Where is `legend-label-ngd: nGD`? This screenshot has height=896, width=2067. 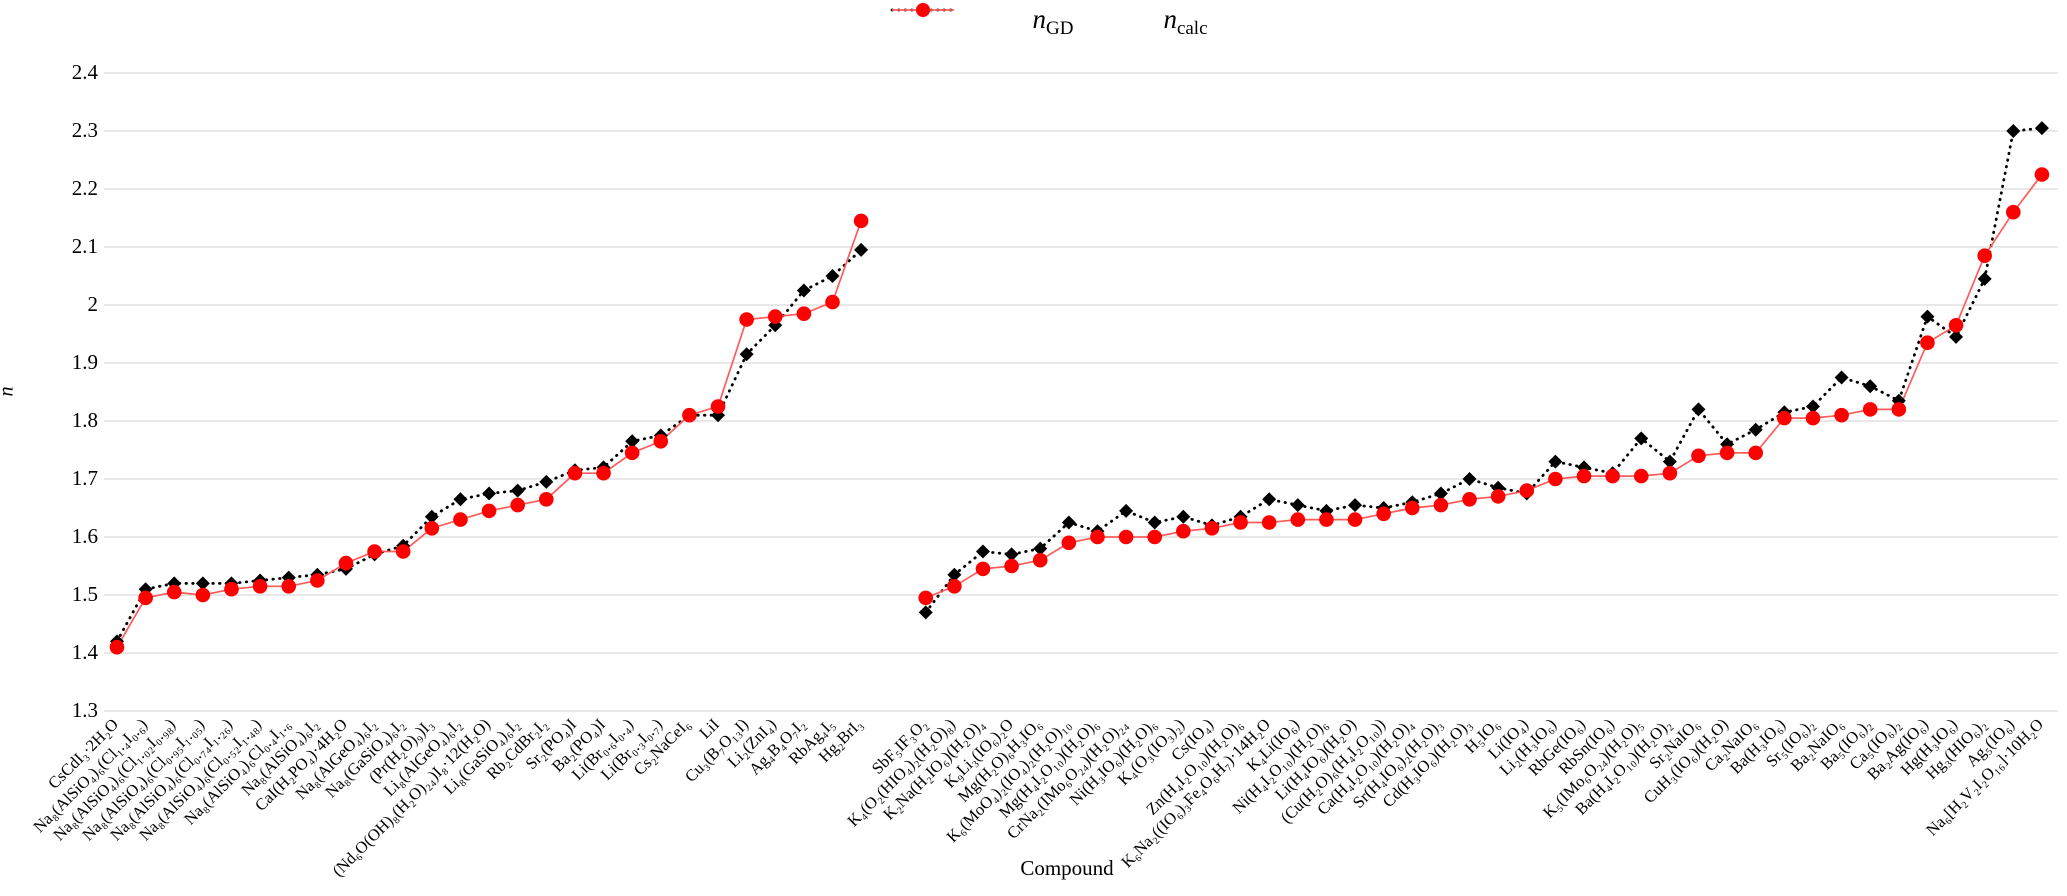
legend-label-ngd: nGD is located at coordinates (1053, 21).